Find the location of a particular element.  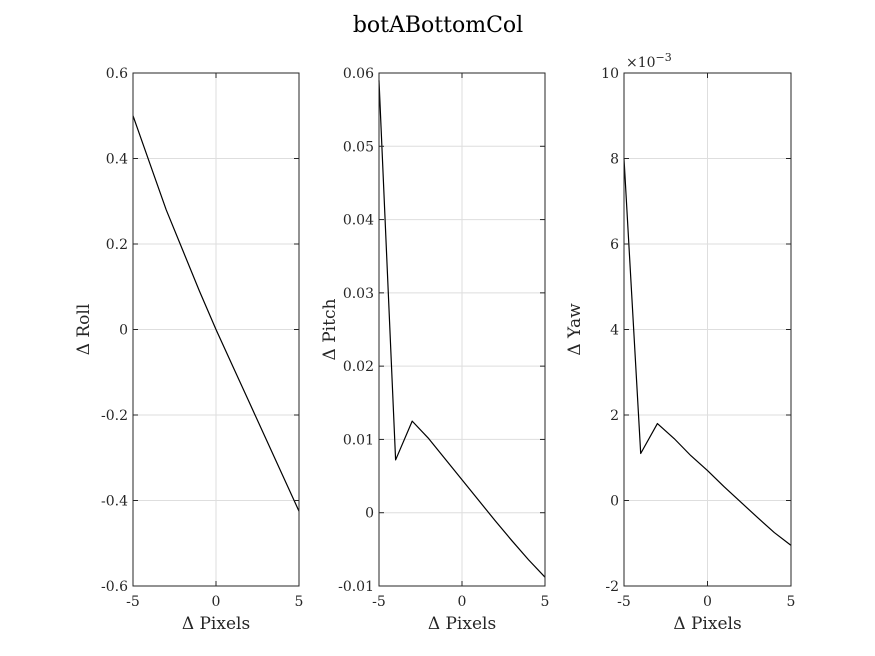

roll-y-tick-label: 0 is located at coordinates (123, 331).